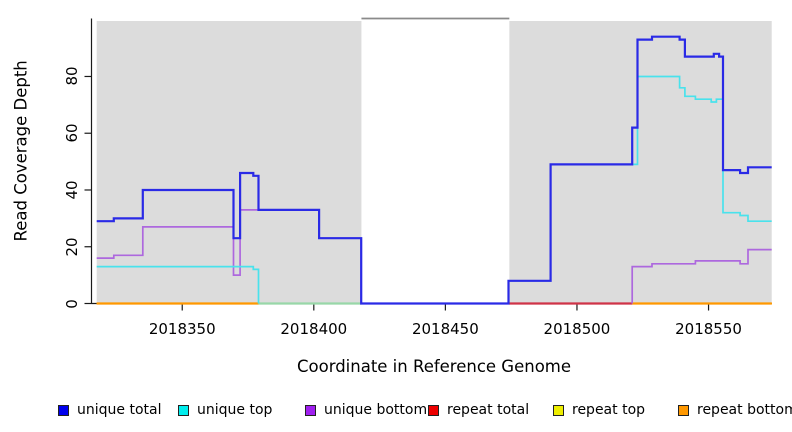 The height and width of the screenshot is (432, 792). Describe the element at coordinates (376, 410) in the screenshot. I see `legend-label: unique bottom` at that location.